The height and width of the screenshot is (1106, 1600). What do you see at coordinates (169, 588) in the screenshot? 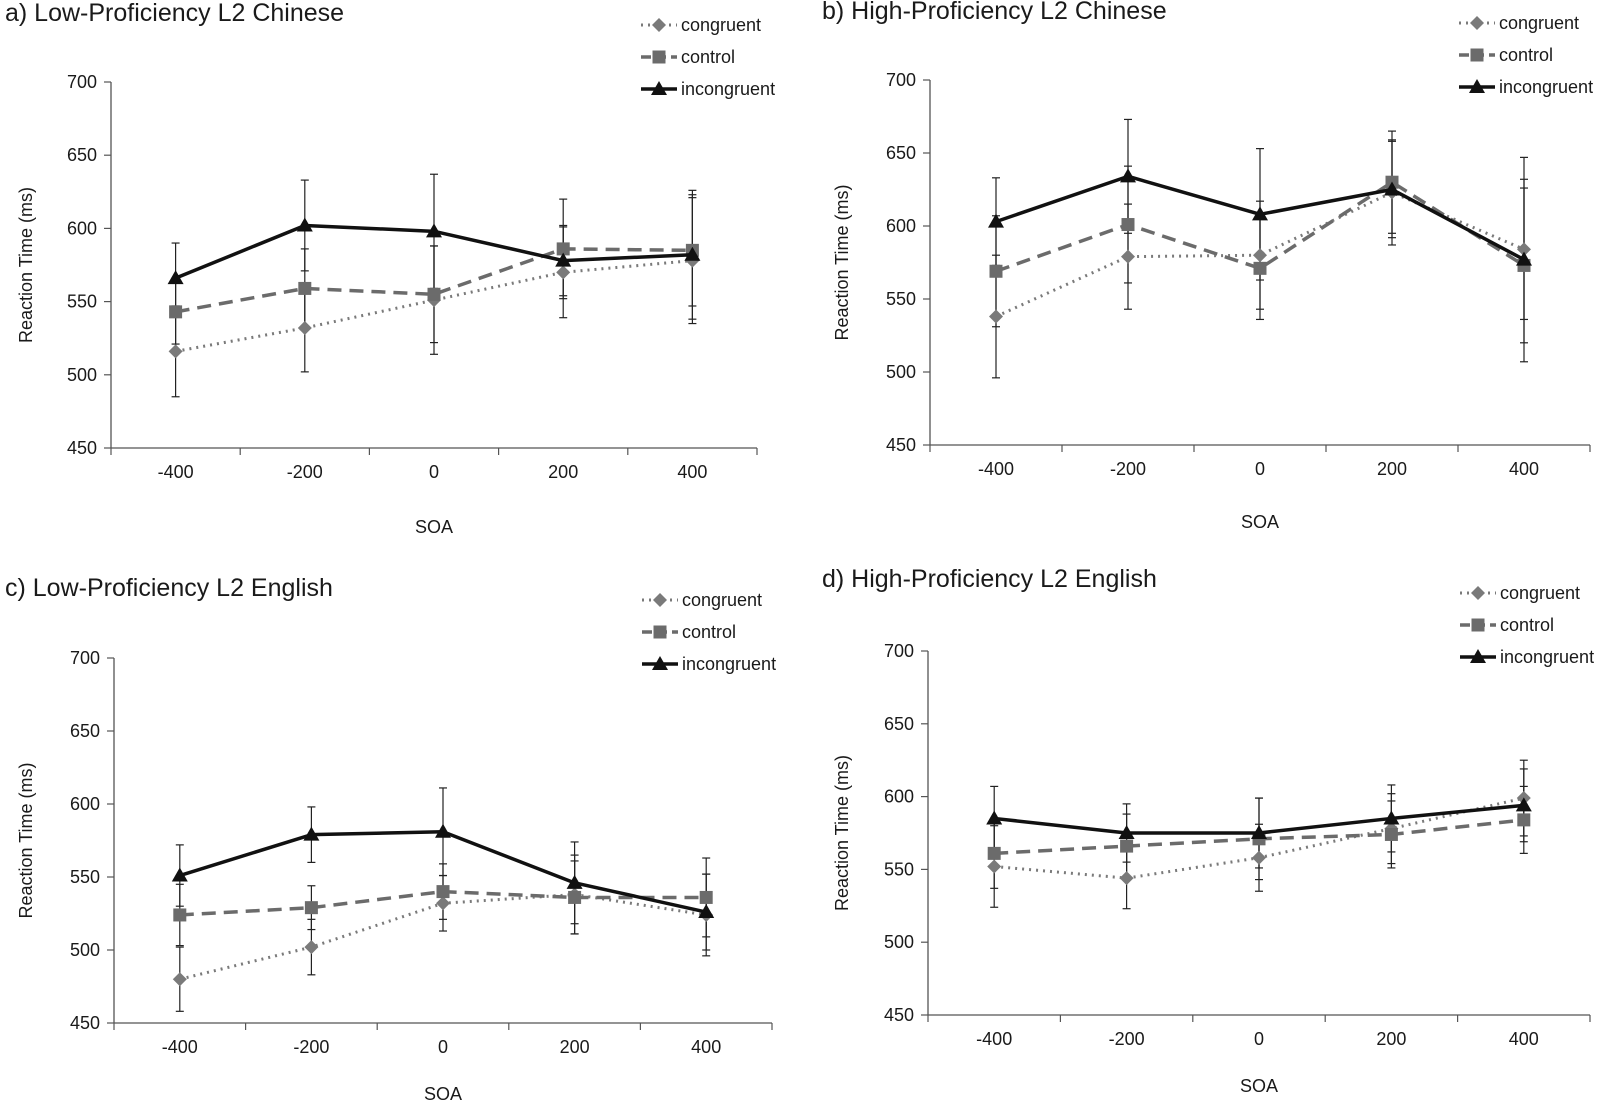
I see `panel-title: c) Low-Proficiency L2 English` at bounding box center [169, 588].